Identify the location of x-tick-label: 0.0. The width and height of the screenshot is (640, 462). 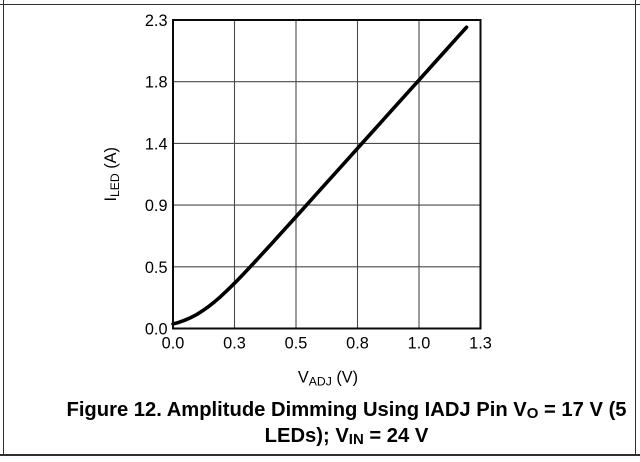
(173, 344).